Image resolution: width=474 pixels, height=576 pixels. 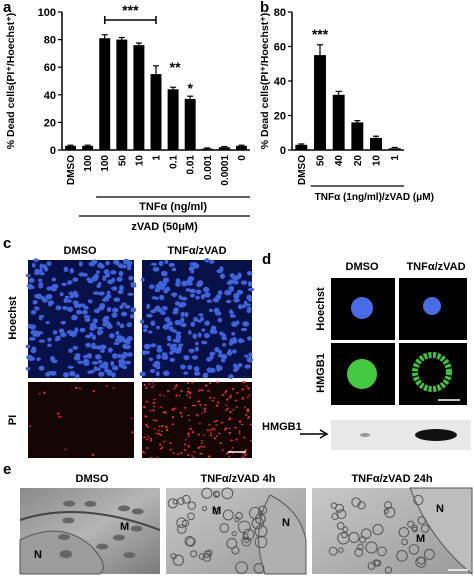 What do you see at coordinates (130, 20) in the screenshot?
I see `significance-bracket` at bounding box center [130, 20].